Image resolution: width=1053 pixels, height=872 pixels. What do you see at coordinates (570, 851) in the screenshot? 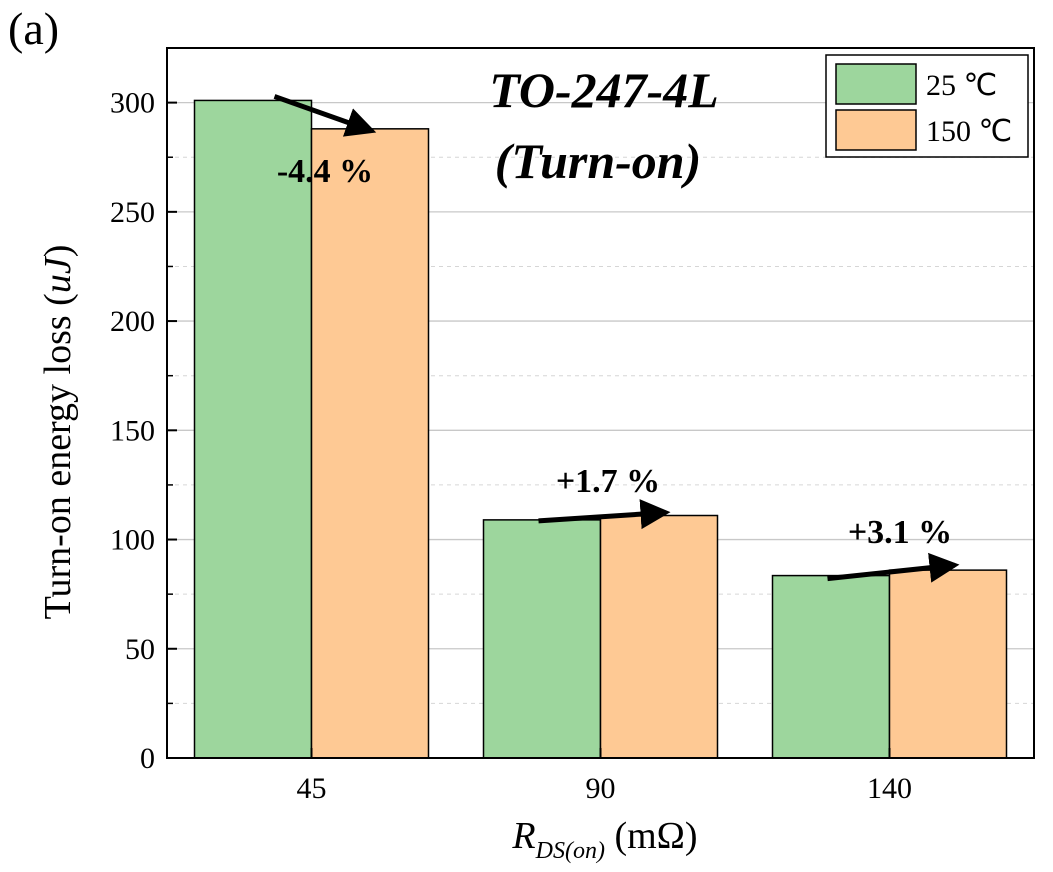
I see `x-axis-title-sub: DS(on)` at bounding box center [570, 851].